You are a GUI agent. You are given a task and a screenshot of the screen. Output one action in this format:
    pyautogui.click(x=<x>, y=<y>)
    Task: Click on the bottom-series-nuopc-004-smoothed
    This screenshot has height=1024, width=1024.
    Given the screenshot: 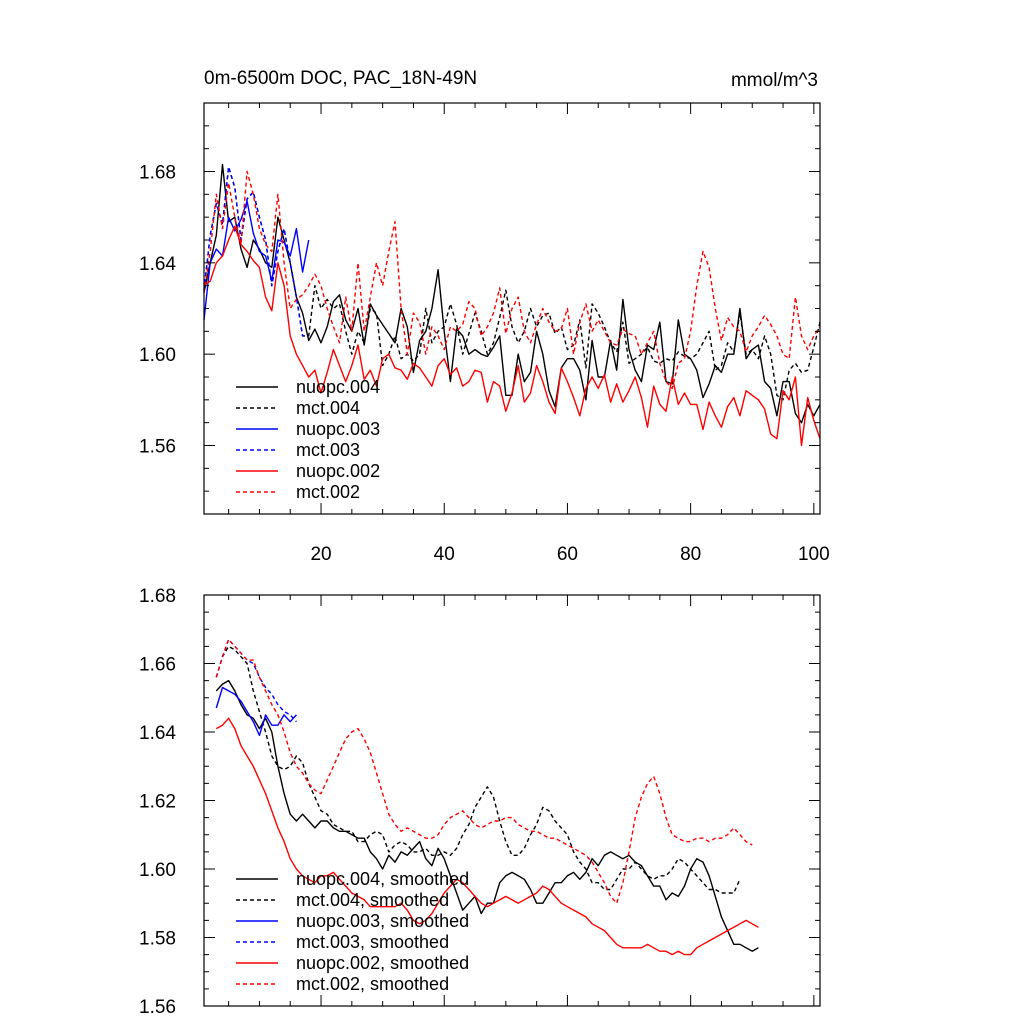 What is the action you would take?
    pyautogui.click(x=487, y=815)
    